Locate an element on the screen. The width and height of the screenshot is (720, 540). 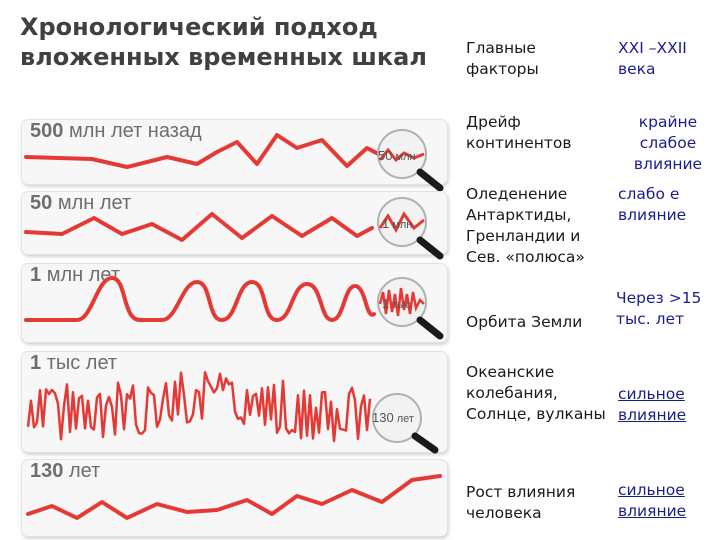
header-factors: Главные факторы is located at coordinates (502, 58).